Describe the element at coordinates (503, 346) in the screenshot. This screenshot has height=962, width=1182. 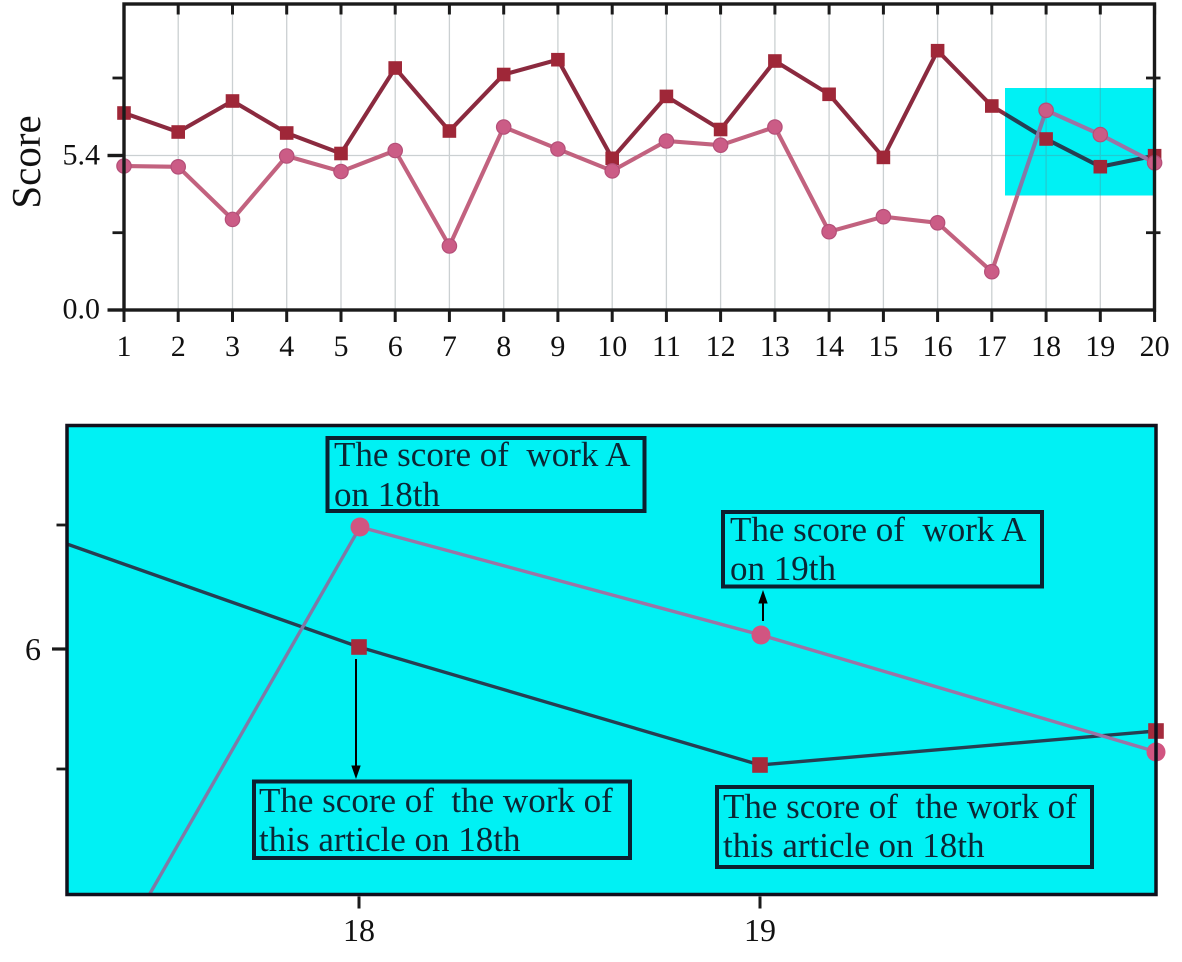
I see `svg-text: 8` at that location.